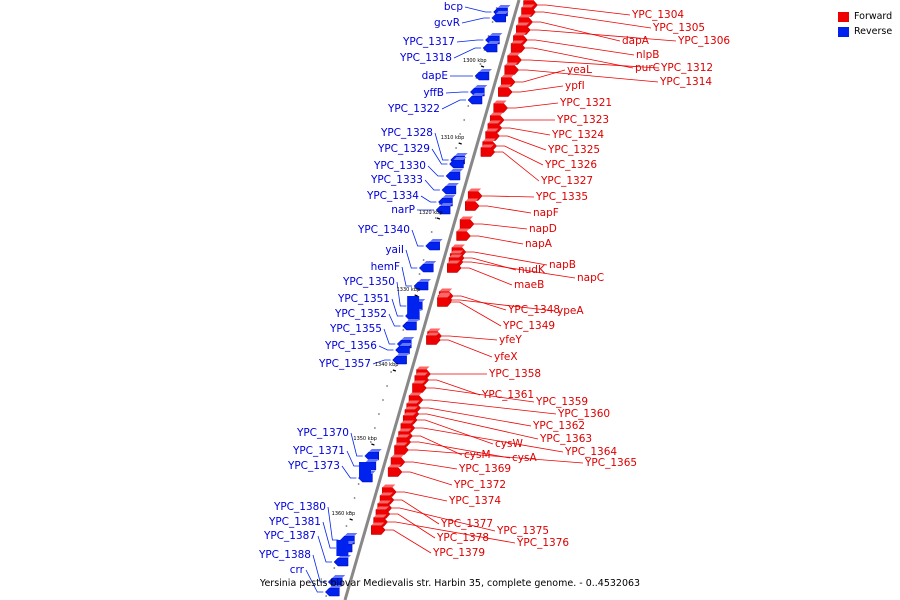  Describe the element at coordinates (289, 536) in the screenshot. I see `reverse-gene-label: YPC_1387` at that location.